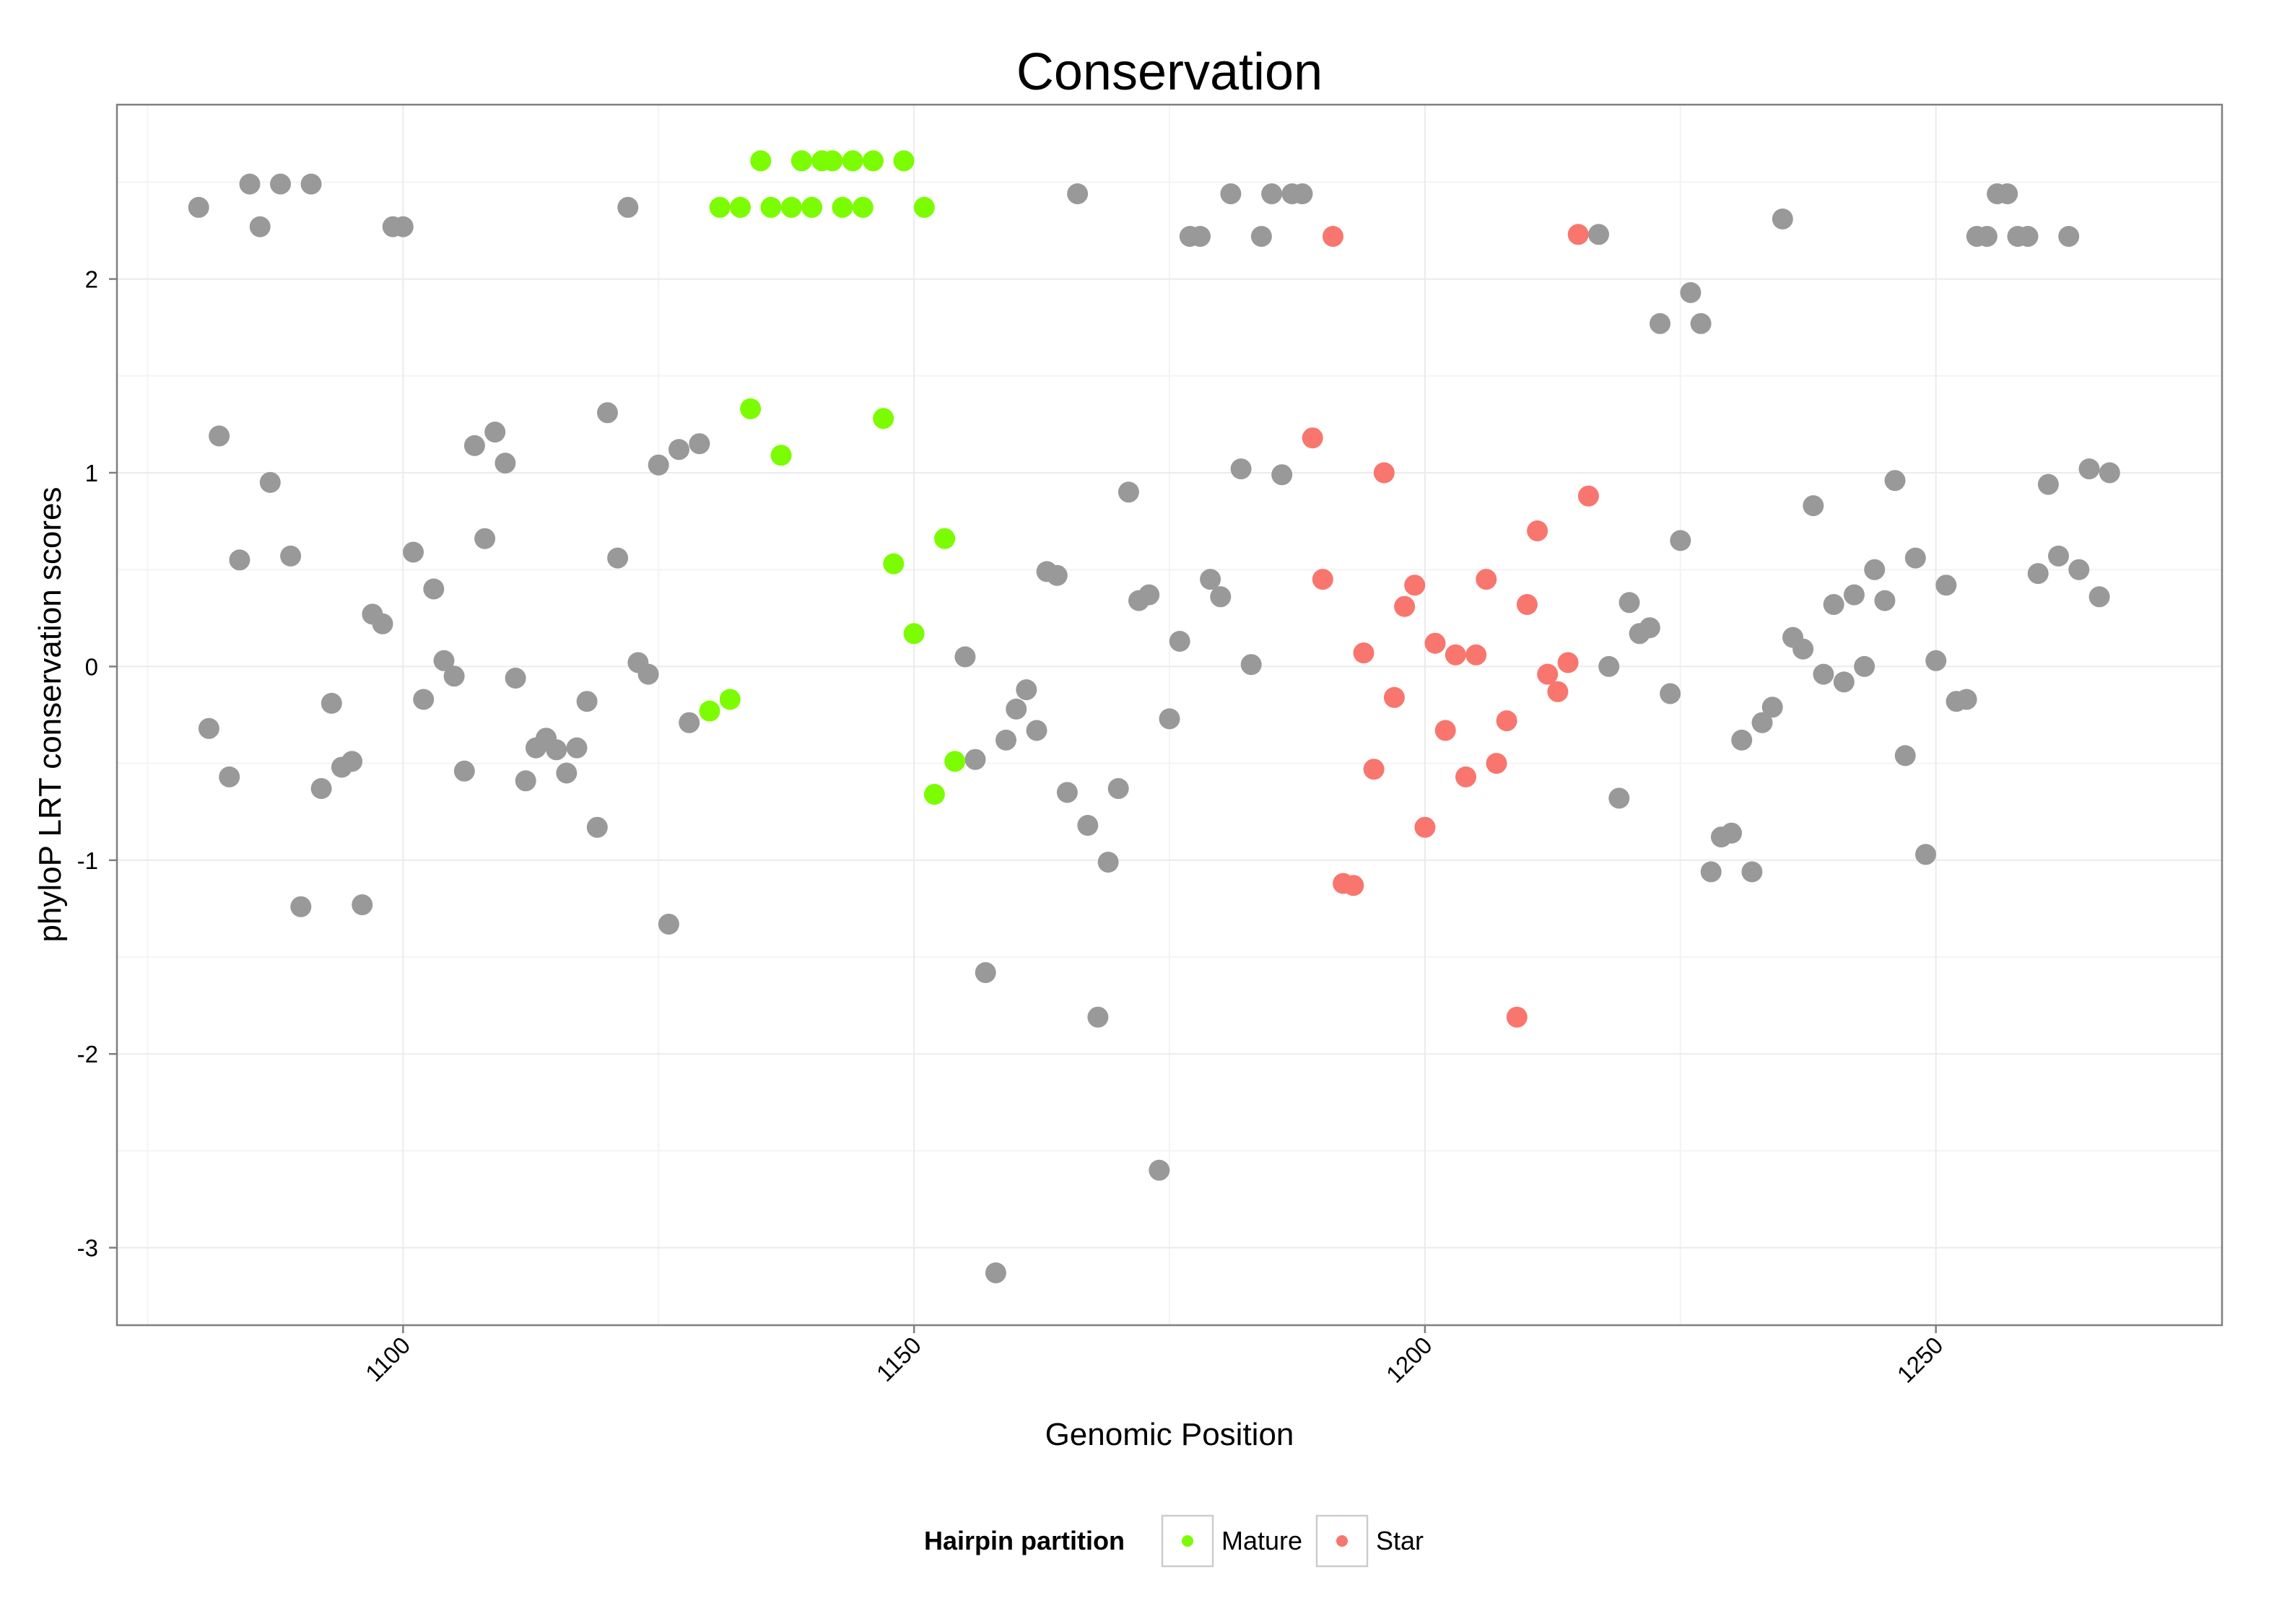 Image resolution: width=2274 pixels, height=1624 pixels. Describe the element at coordinates (1342, 1541) in the screenshot. I see `legend-key-star` at that location.